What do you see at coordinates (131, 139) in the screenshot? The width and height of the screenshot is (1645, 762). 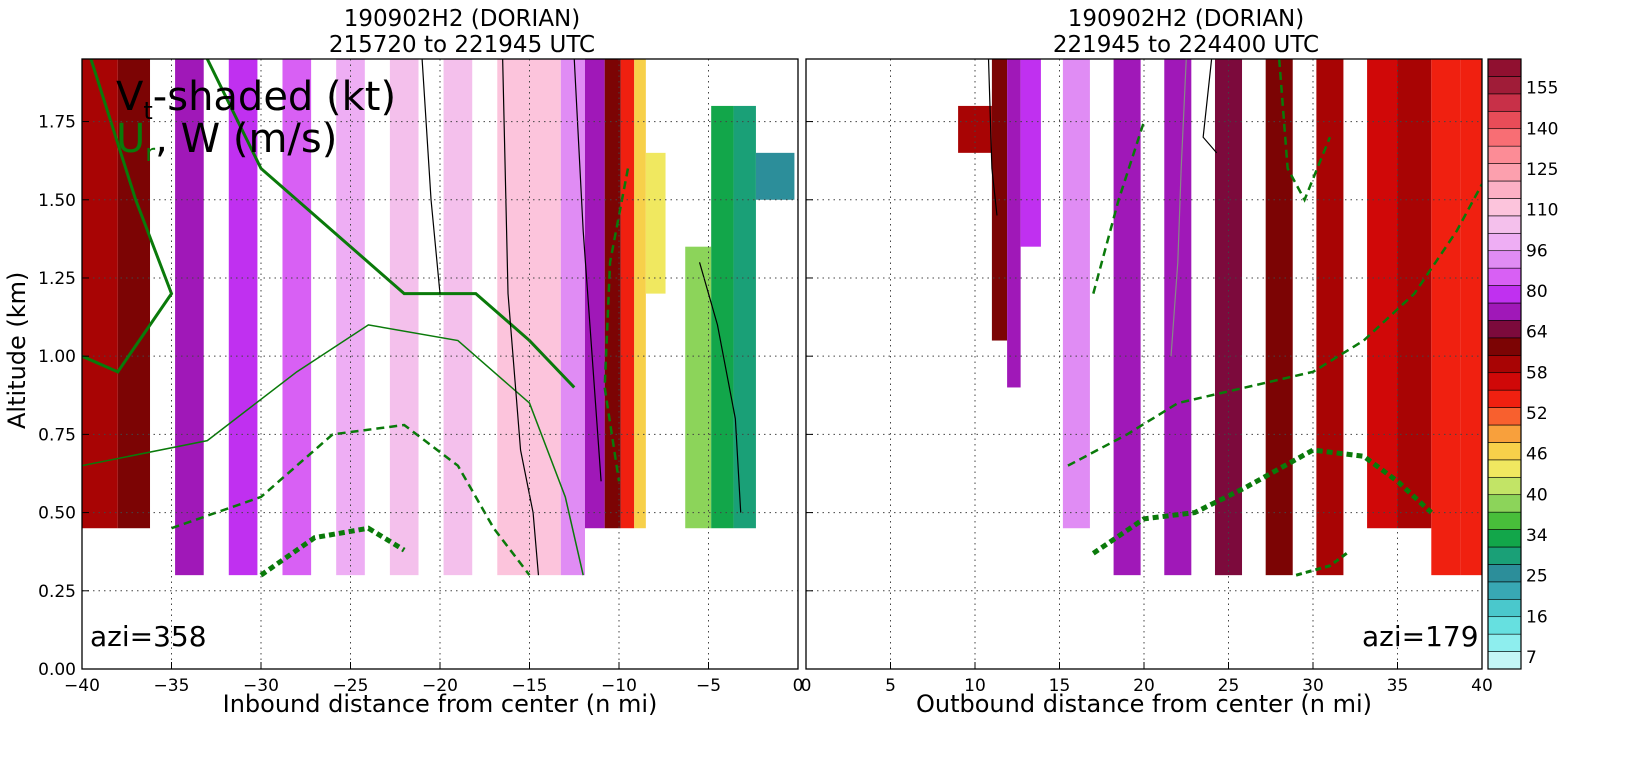 I see `legend-contour-symbol: U` at bounding box center [131, 139].